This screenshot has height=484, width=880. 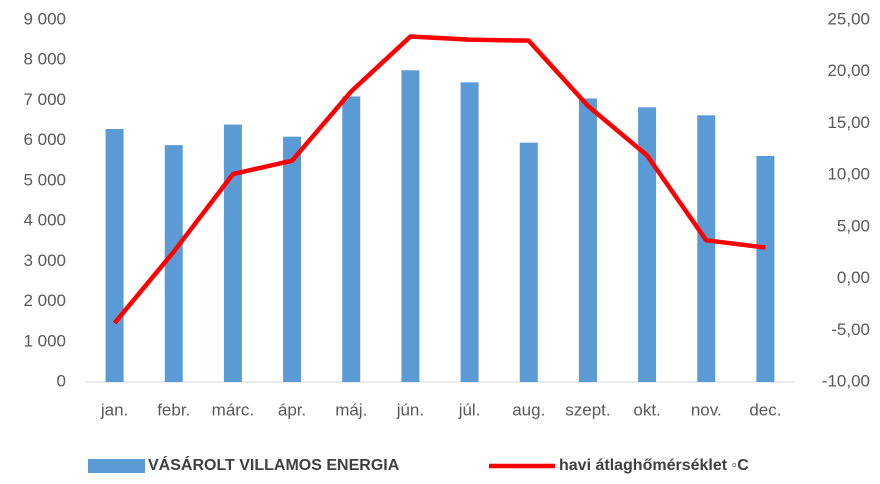 I want to click on x-tick-label: jan., so click(x=114, y=409).